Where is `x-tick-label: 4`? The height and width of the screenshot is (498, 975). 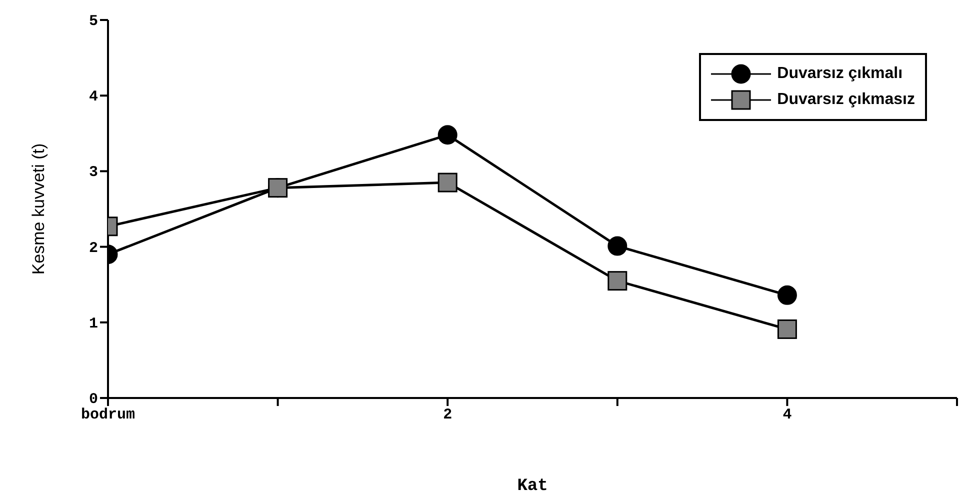 x-tick-label: 4 is located at coordinates (787, 415).